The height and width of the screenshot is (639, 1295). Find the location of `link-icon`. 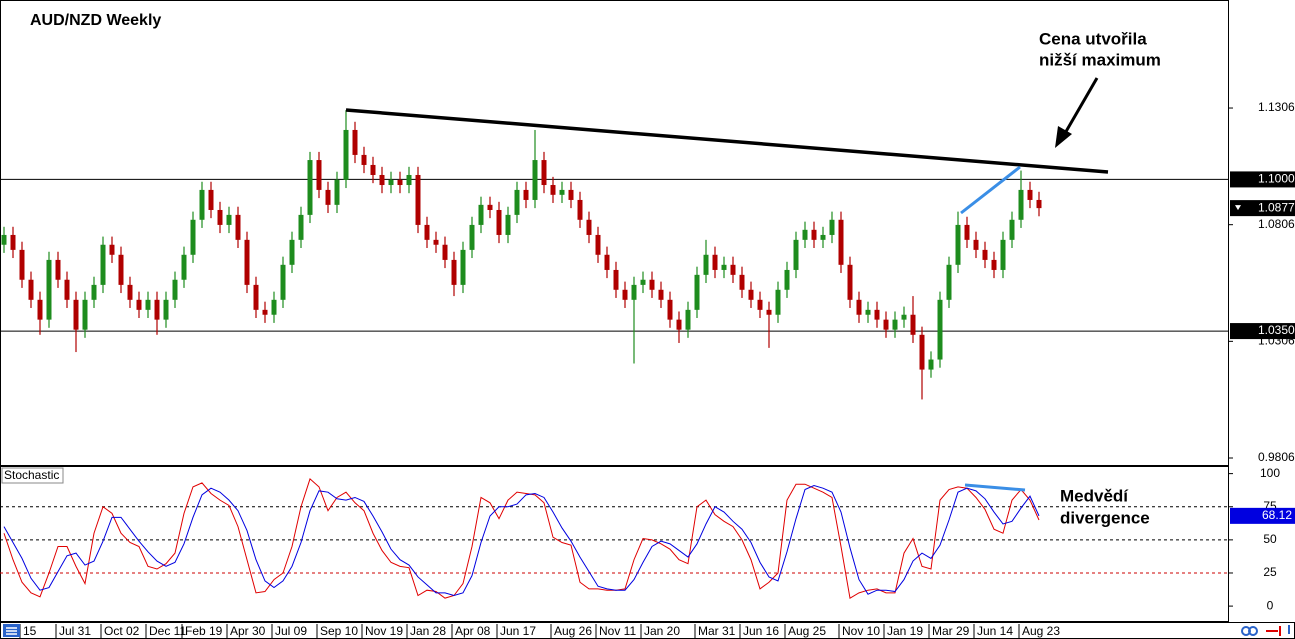

link-icon is located at coordinates (1253, 631).